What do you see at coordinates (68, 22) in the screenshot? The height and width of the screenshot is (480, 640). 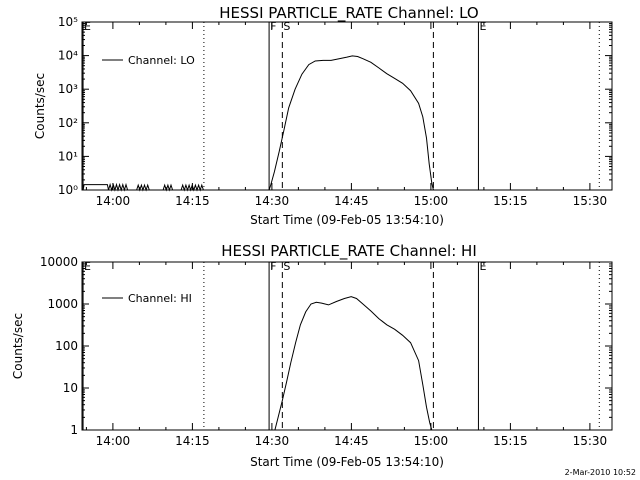 I see `y-tick-label: 10⁵` at bounding box center [68, 22].